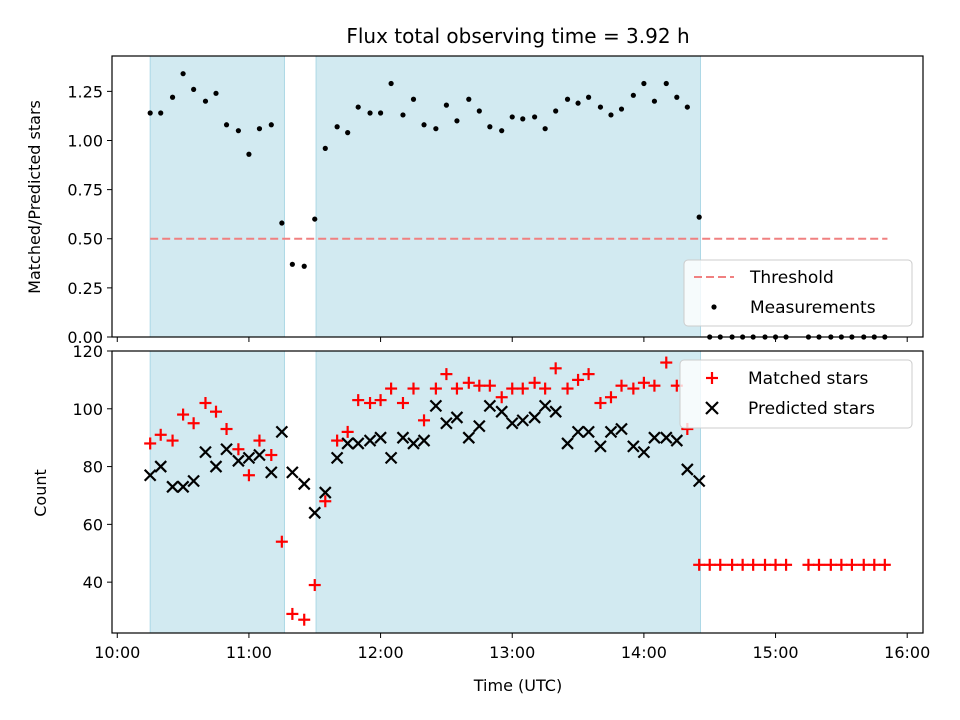 The image size is (960, 720). Describe the element at coordinates (712, 408) in the screenshot. I see `legend-predicted-swatch` at that location.